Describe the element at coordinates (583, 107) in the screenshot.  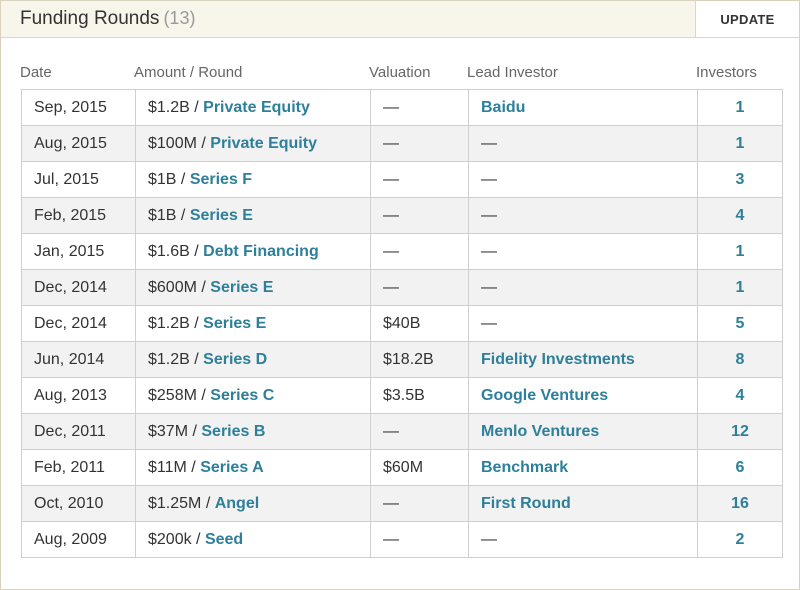
I see `lead-investor-cell: Baidu` at that location.